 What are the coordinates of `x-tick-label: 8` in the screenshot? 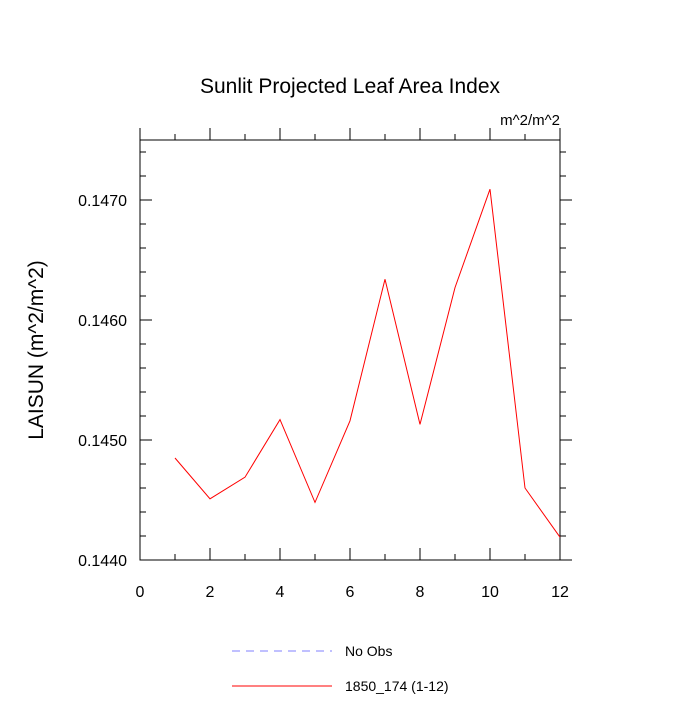 It's located at (420, 592).